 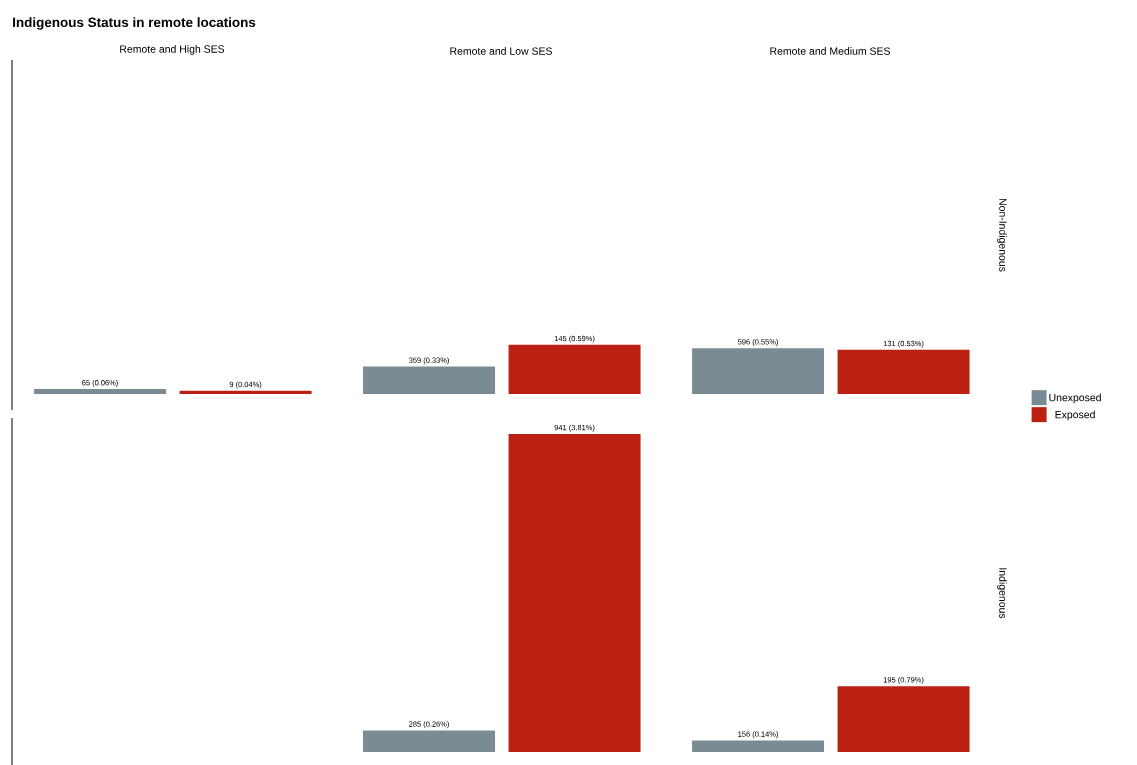 I want to click on y2-axis-title: Indigenous, so click(x=1002, y=593).